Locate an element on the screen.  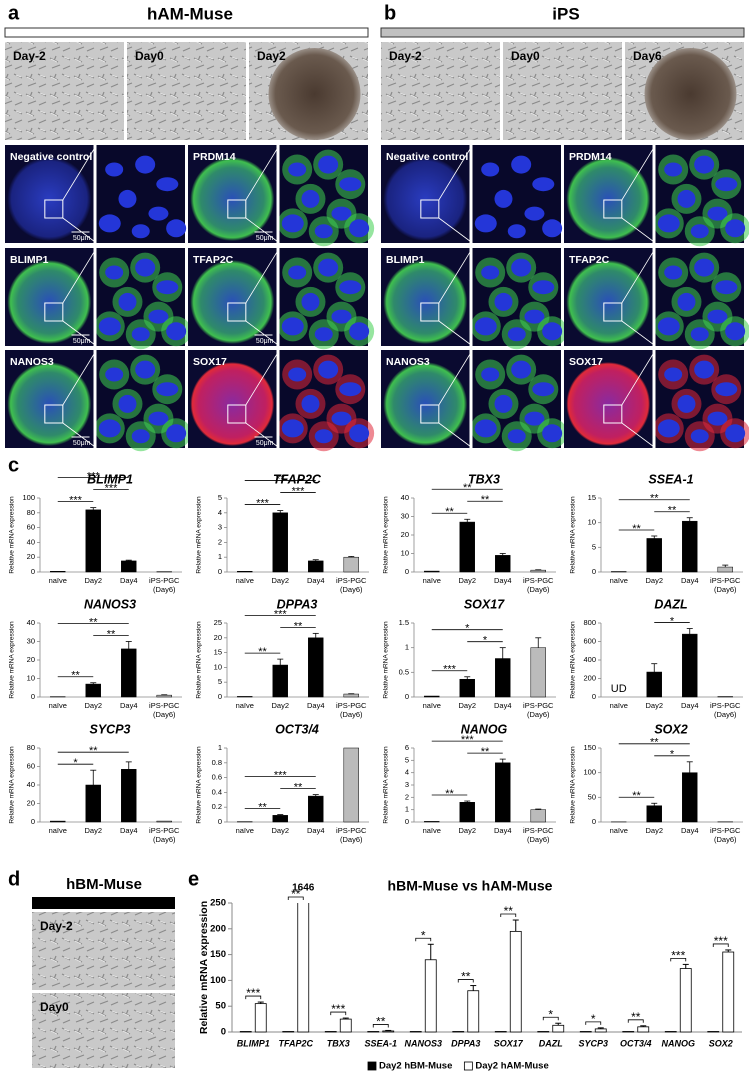
image-label: Day2 is located at coordinates (271, 56).